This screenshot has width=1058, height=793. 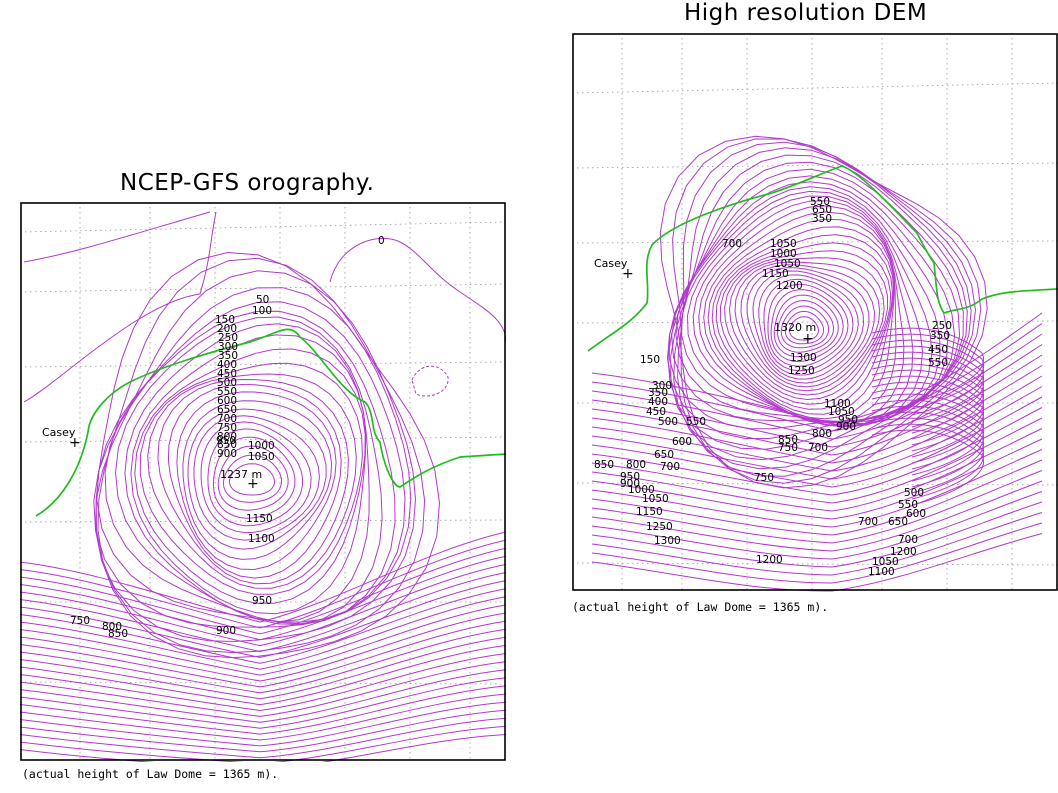 I want to click on left-contour-label: 200, so click(x=227, y=329).